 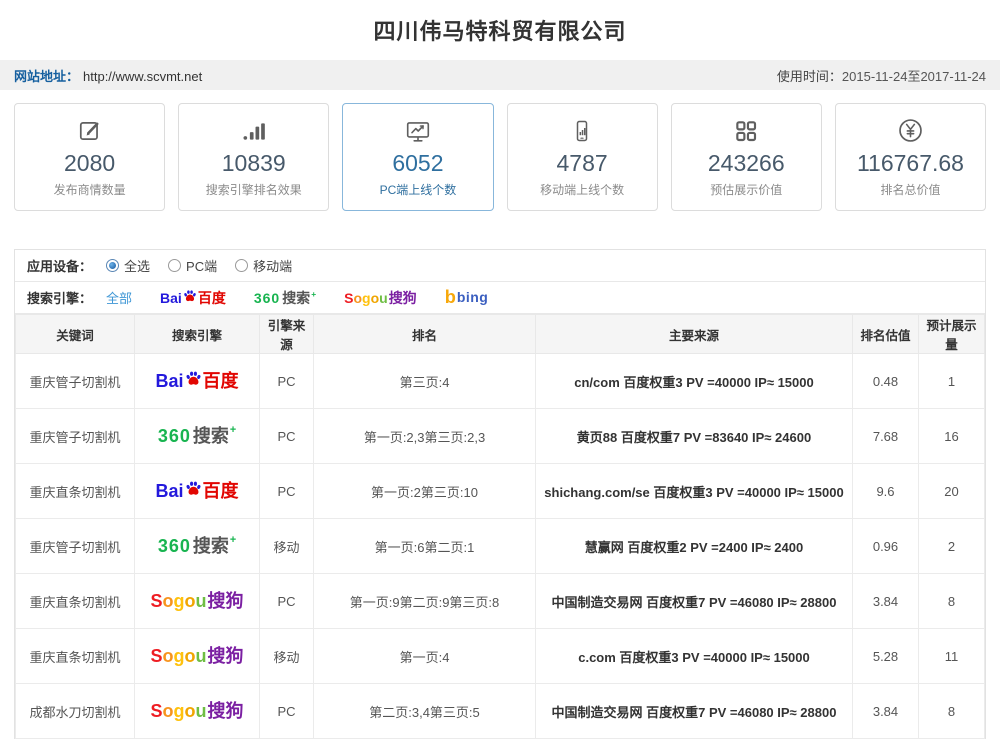 I want to click on col-header-搜索引擎: 搜索引擎, so click(x=197, y=334).